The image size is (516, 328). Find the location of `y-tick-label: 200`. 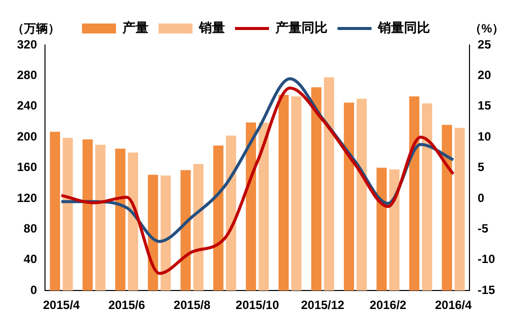

y-tick-label: 200 is located at coordinates (27, 136).